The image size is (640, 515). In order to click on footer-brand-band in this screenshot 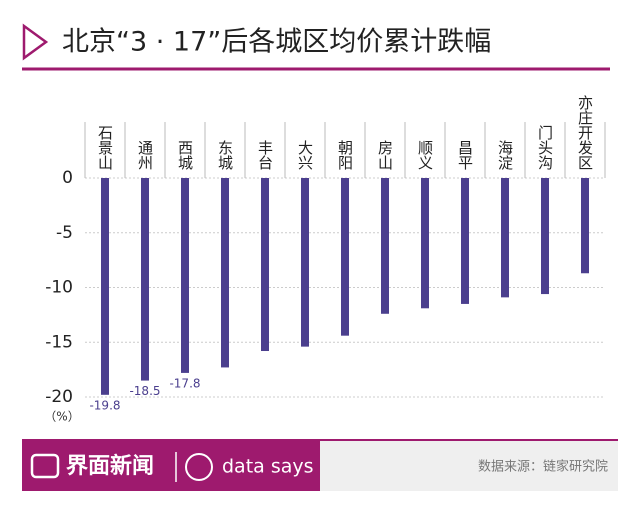, I will do `click(171, 466)`.